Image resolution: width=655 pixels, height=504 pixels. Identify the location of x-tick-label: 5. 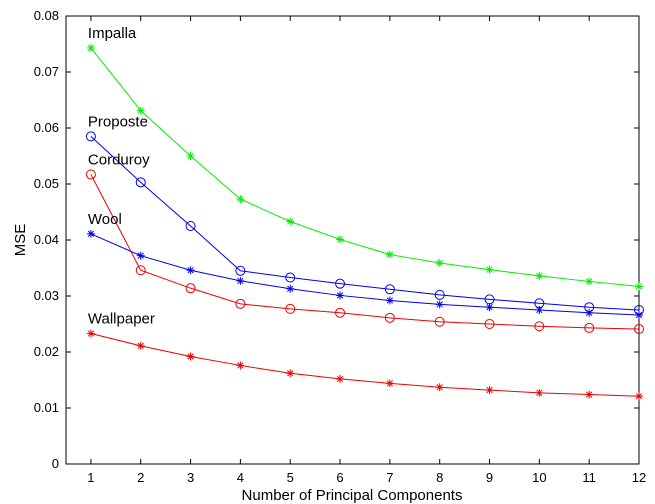
(290, 477).